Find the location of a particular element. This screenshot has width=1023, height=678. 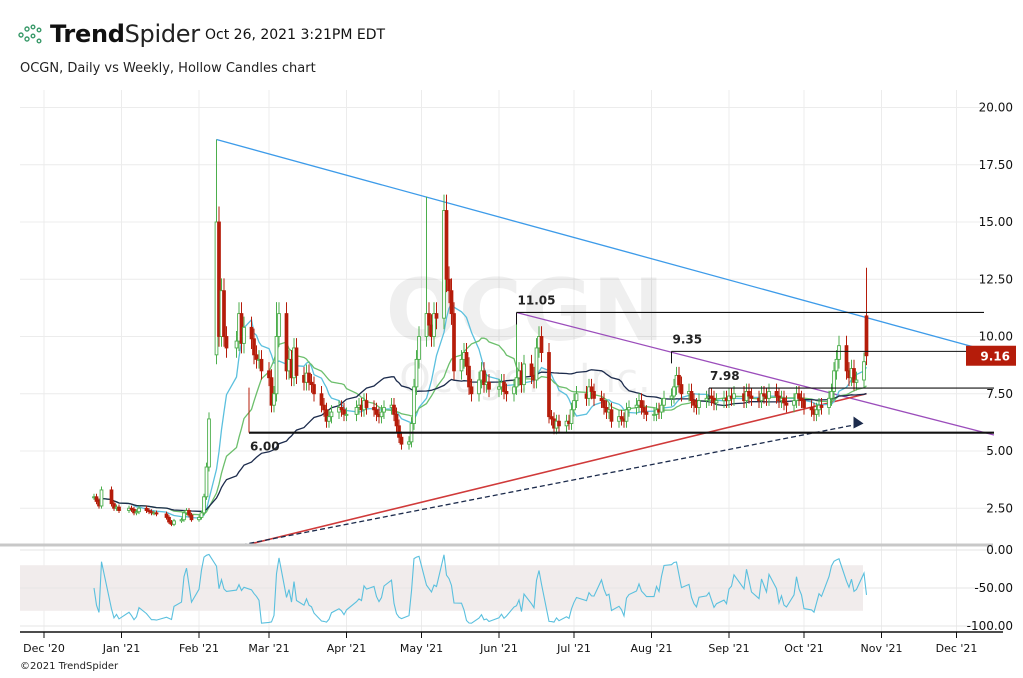

projection-arrow-icon is located at coordinates (858, 422).